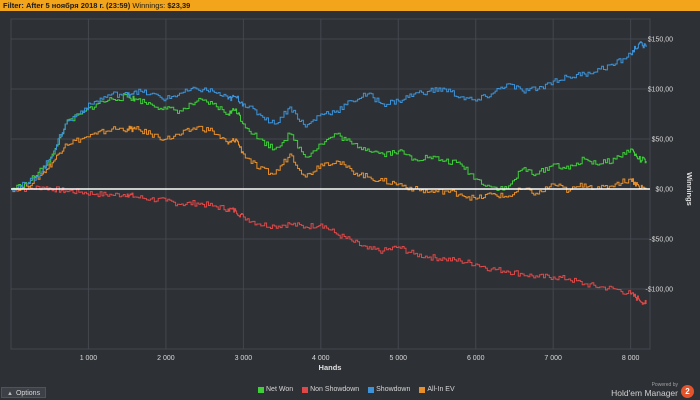 This screenshot has width=700, height=400. I want to click on chart-legend: Net Won Non Showdown Showdown All-In EV, so click(356, 390).